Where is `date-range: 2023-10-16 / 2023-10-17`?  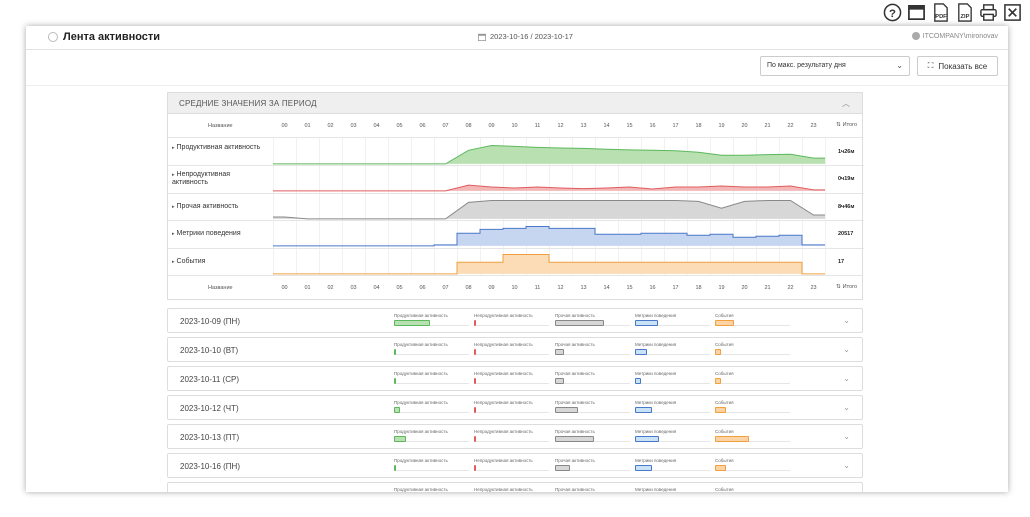 date-range: 2023-10-16 / 2023-10-17 is located at coordinates (525, 36).